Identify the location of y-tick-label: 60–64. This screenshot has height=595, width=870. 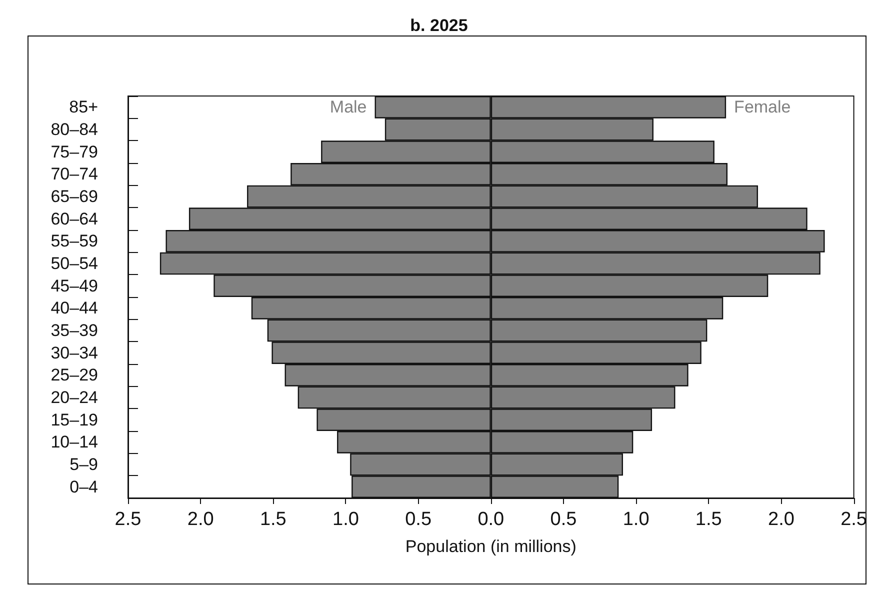
(74, 218).